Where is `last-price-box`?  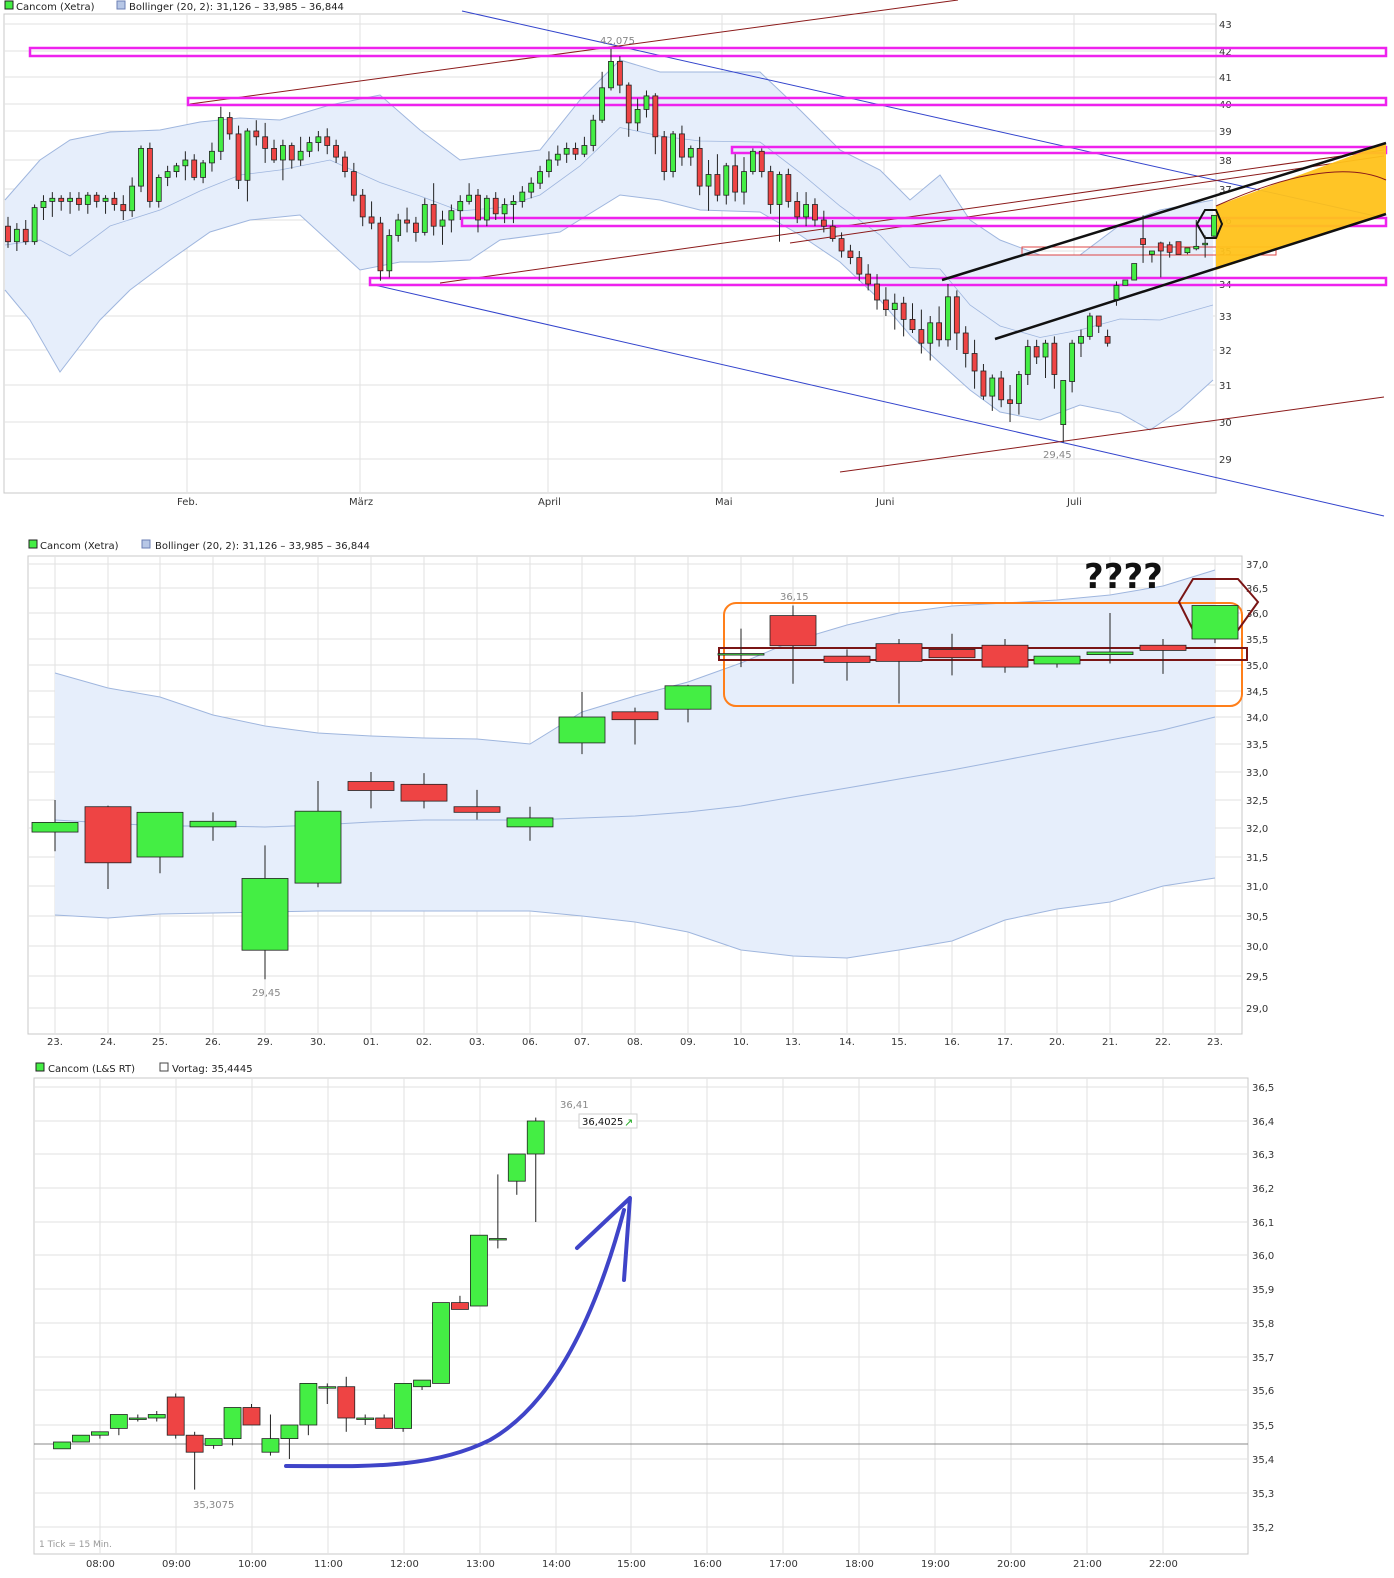
last-price-box is located at coordinates (608, 1121).